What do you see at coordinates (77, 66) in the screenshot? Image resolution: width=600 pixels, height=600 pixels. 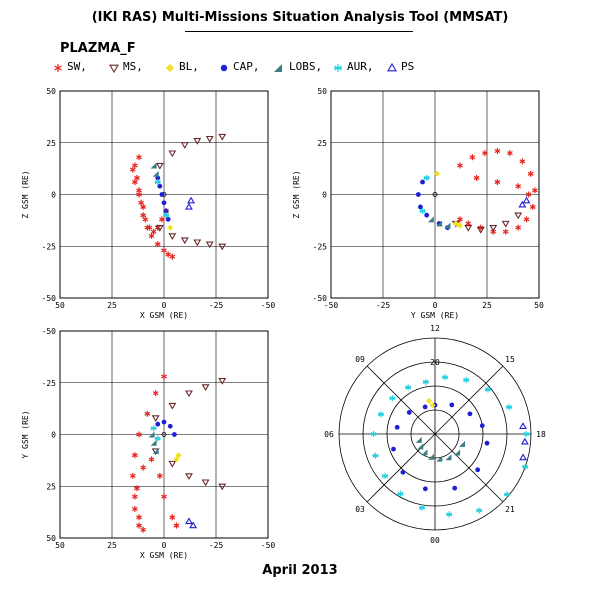 I see `legend-label: SW,` at bounding box center [77, 66].